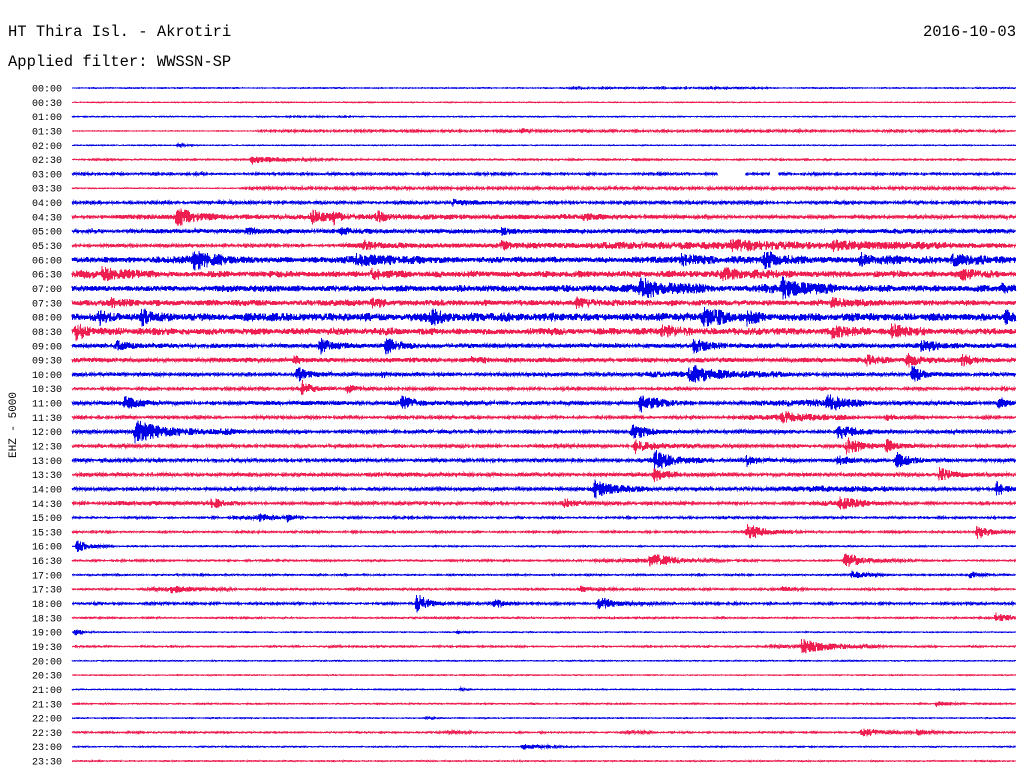  I want to click on row-label-01-30: 01:30, so click(47, 133).